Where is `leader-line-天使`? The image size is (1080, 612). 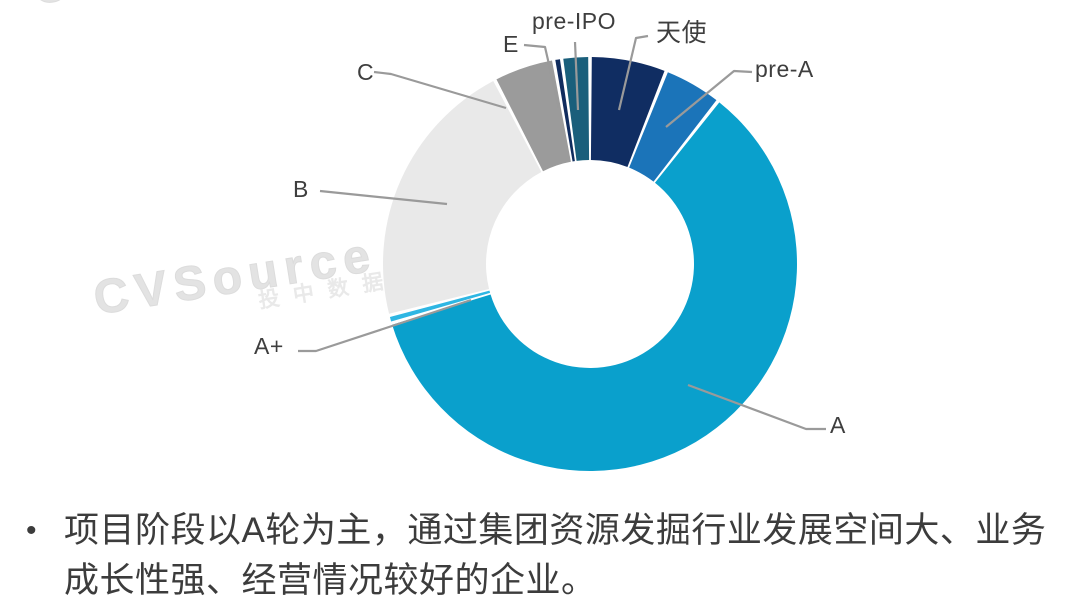 leader-line-天使 is located at coordinates (633, 72).